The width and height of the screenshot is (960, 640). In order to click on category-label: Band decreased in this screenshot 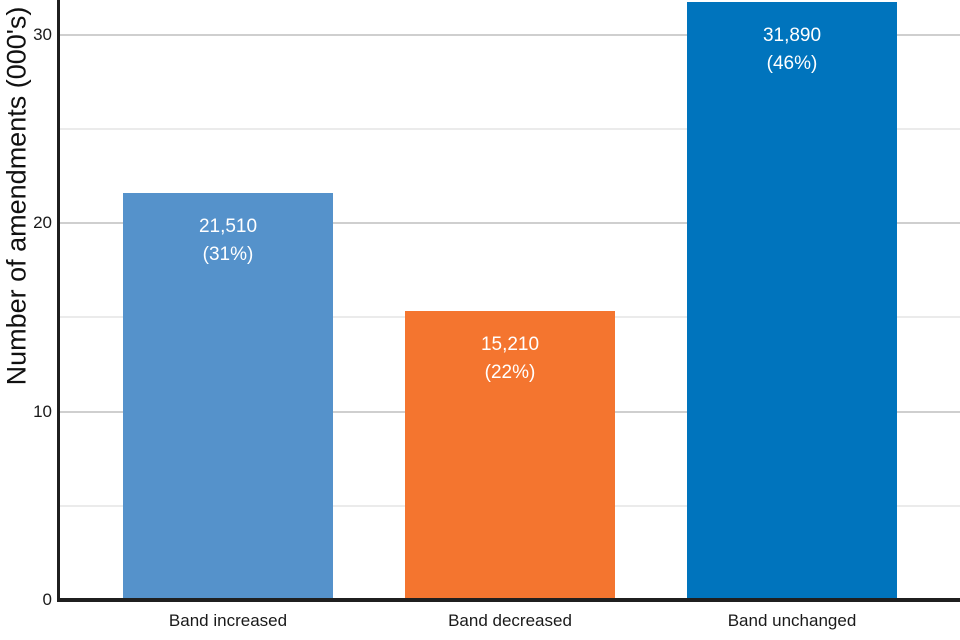, I will do `click(510, 620)`.